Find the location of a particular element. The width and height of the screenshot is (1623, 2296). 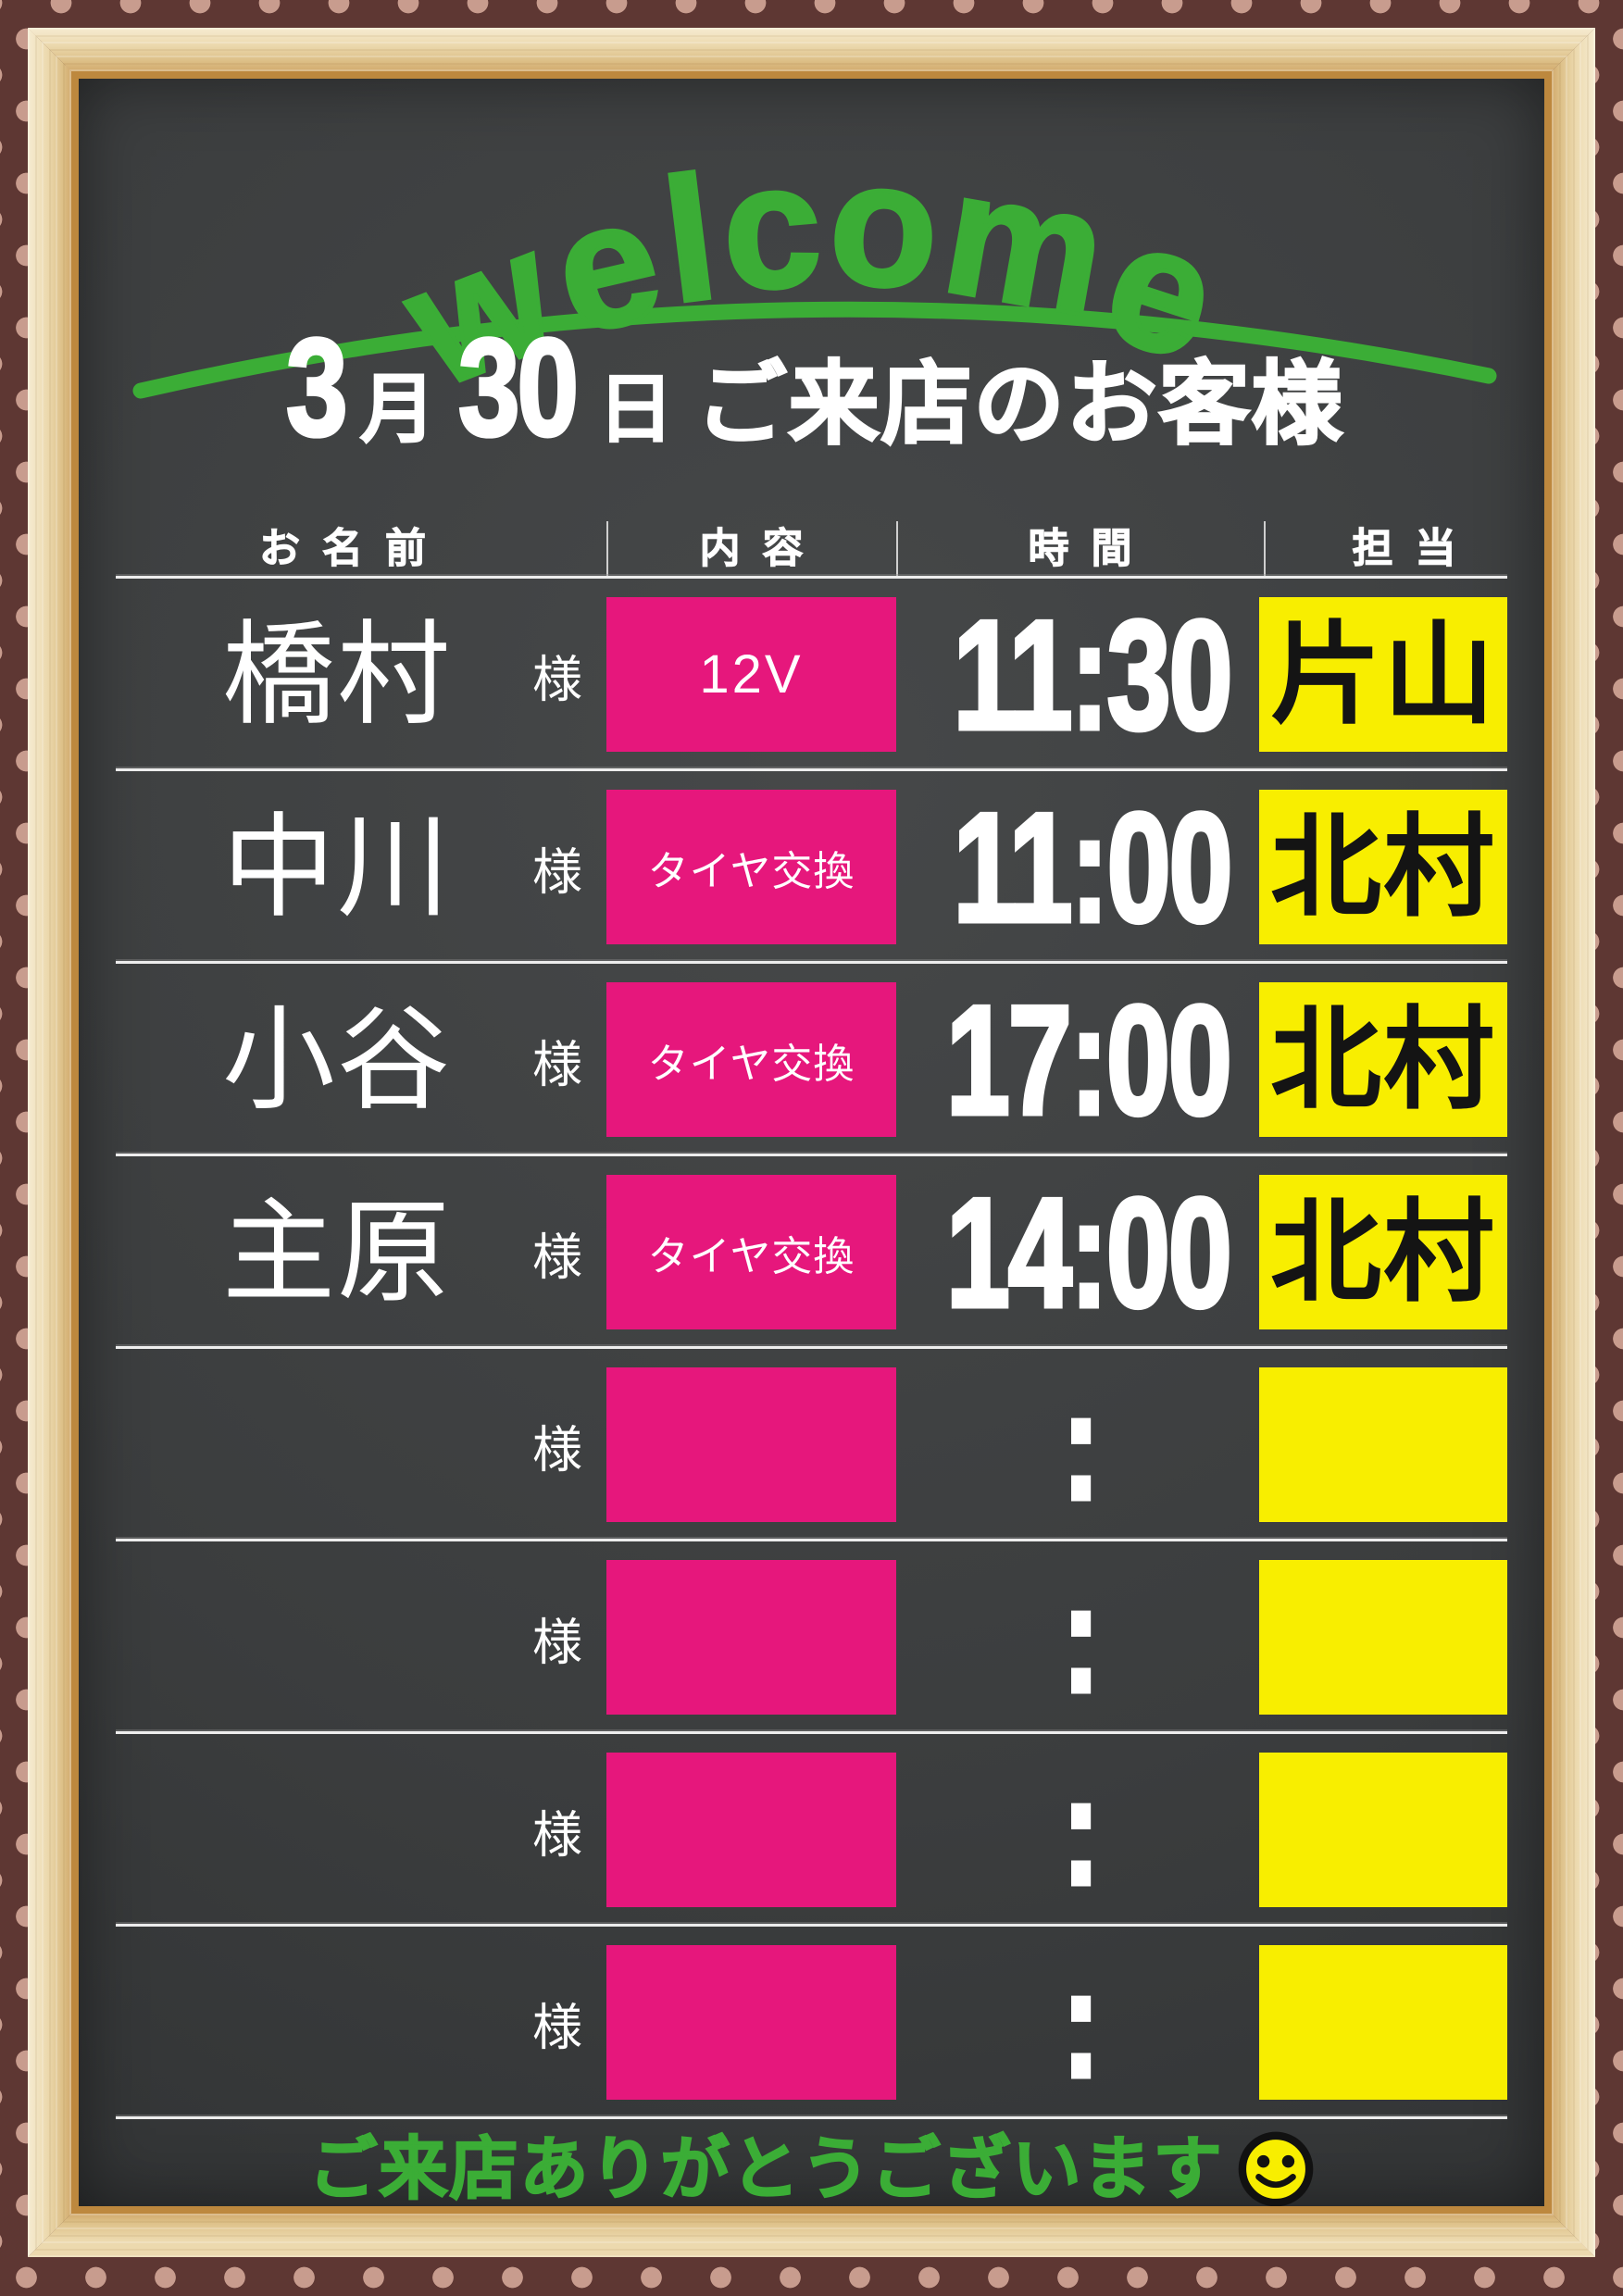

welcome-arc is located at coordinates (814, 350).